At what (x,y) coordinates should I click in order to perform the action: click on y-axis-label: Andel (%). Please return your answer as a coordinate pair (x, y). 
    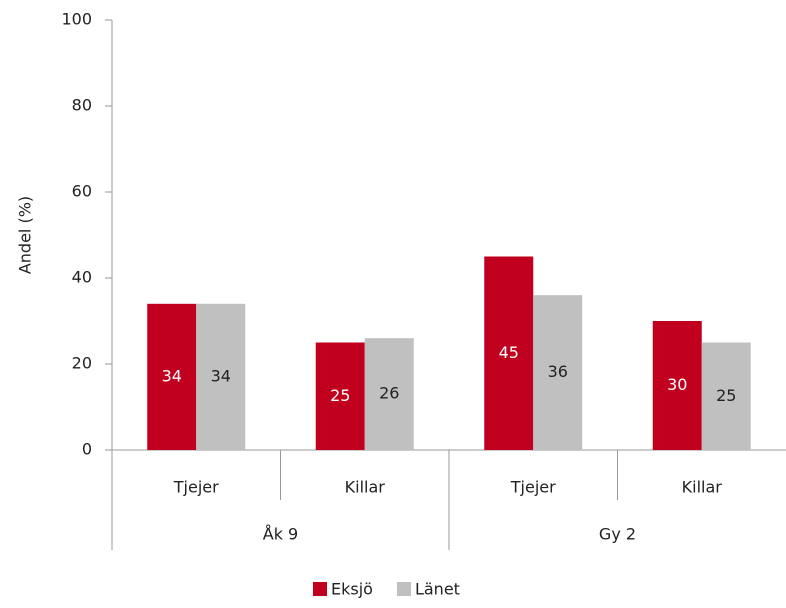
    Looking at the image, I should click on (25, 235).